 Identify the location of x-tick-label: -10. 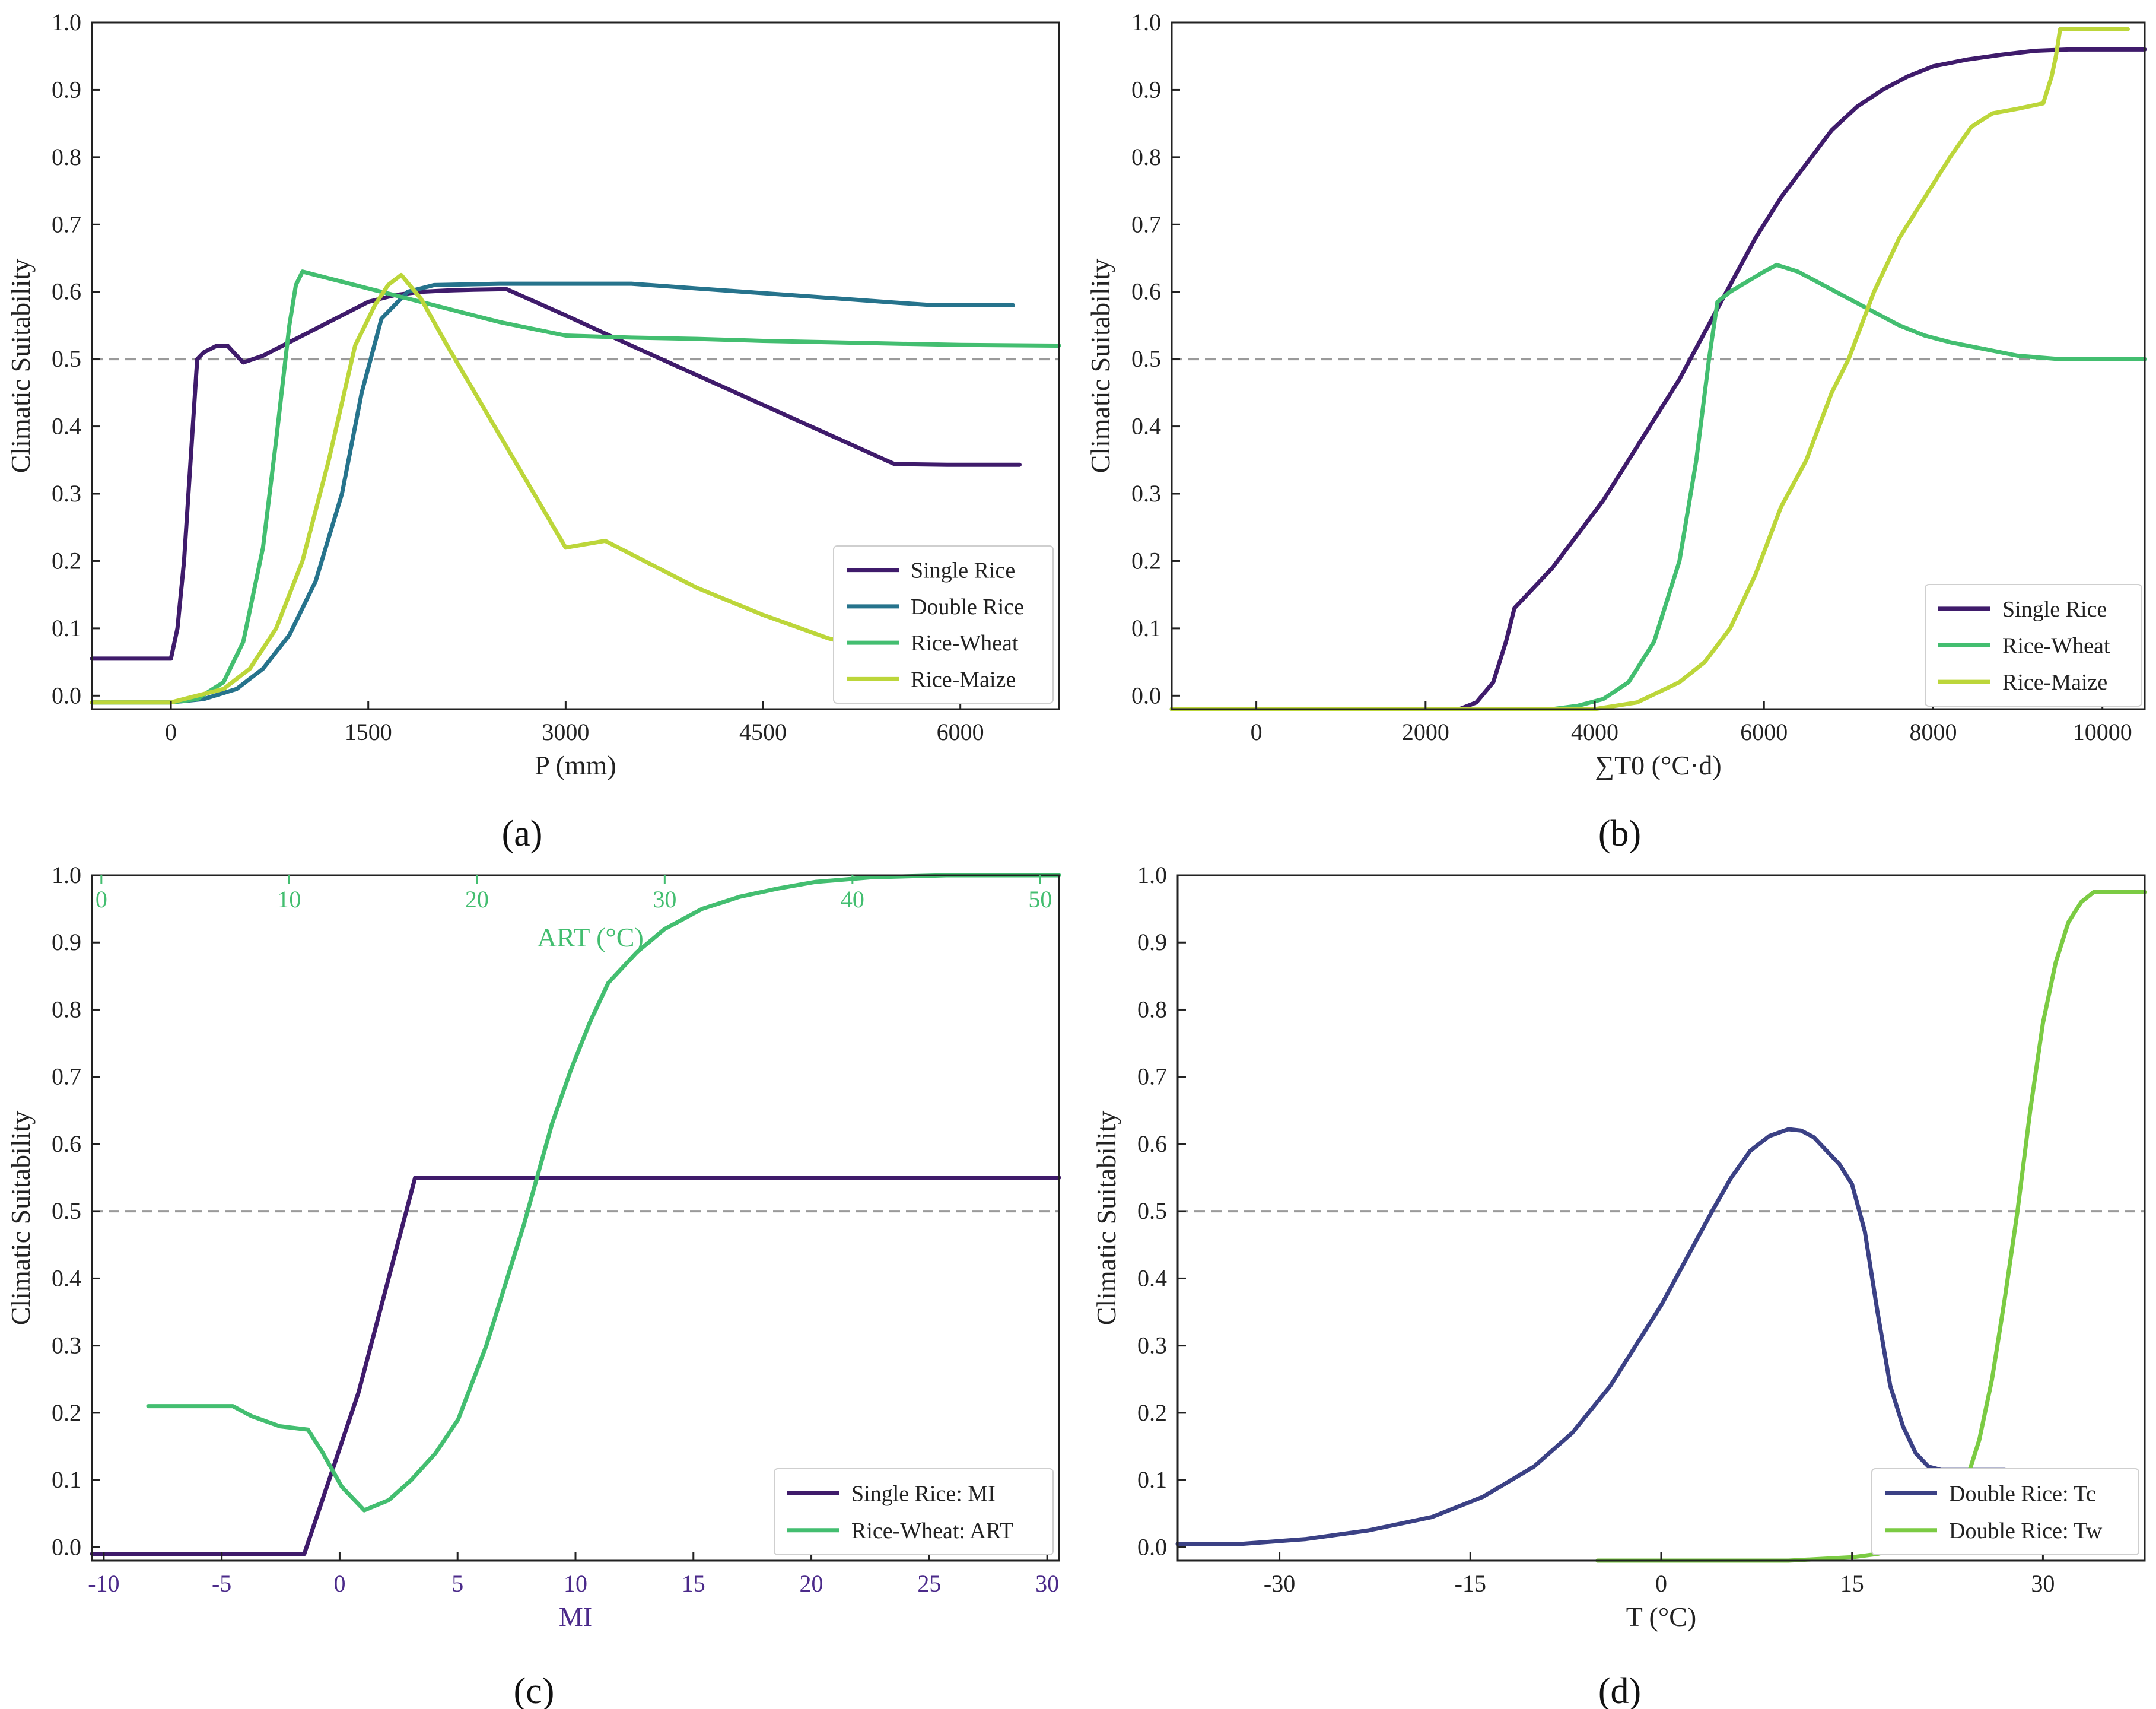
(103, 1583).